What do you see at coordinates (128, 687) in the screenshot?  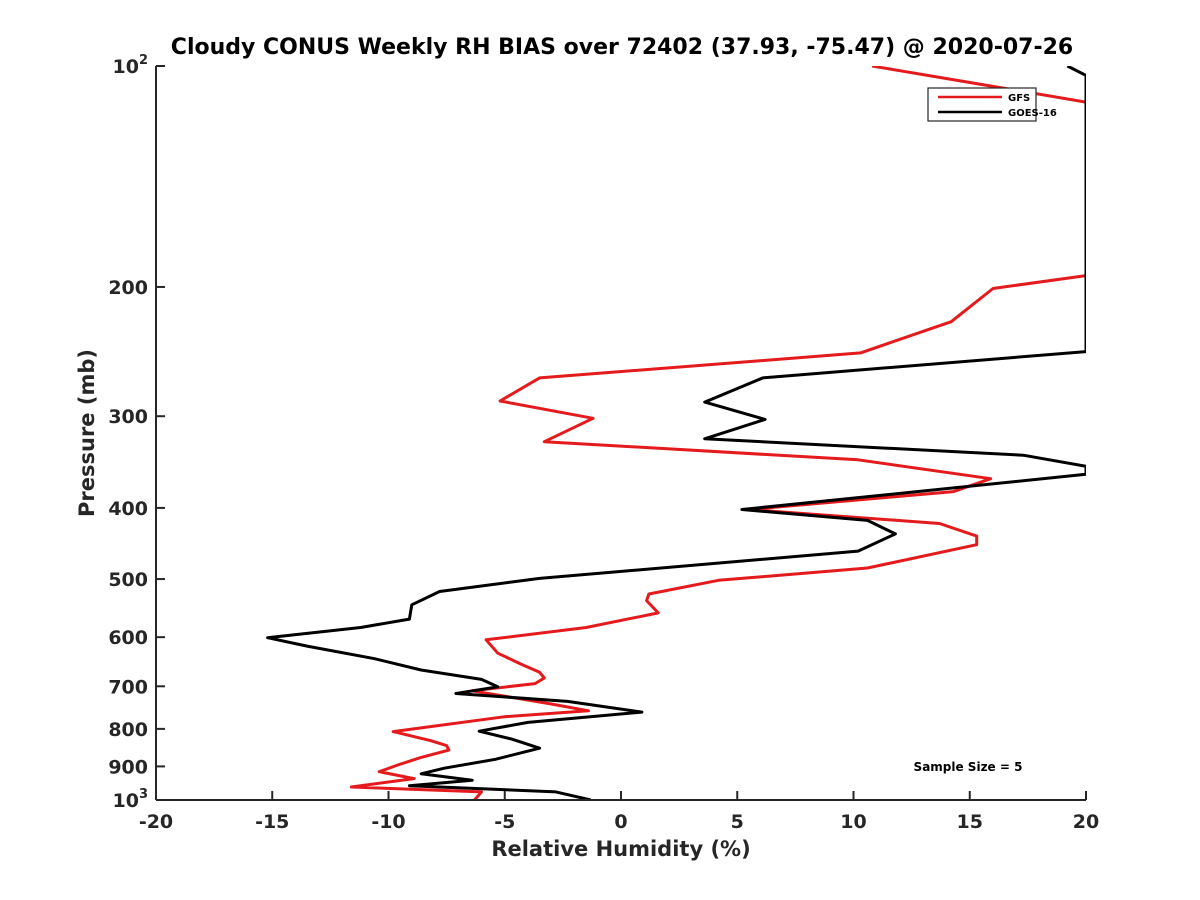 I see `y-tick-label: 700` at bounding box center [128, 687].